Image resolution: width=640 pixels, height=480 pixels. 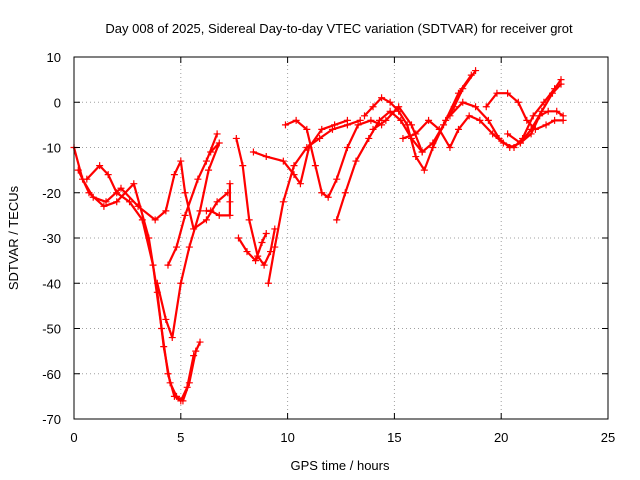 I want to click on y-tick-label: -70, so click(x=51, y=419).